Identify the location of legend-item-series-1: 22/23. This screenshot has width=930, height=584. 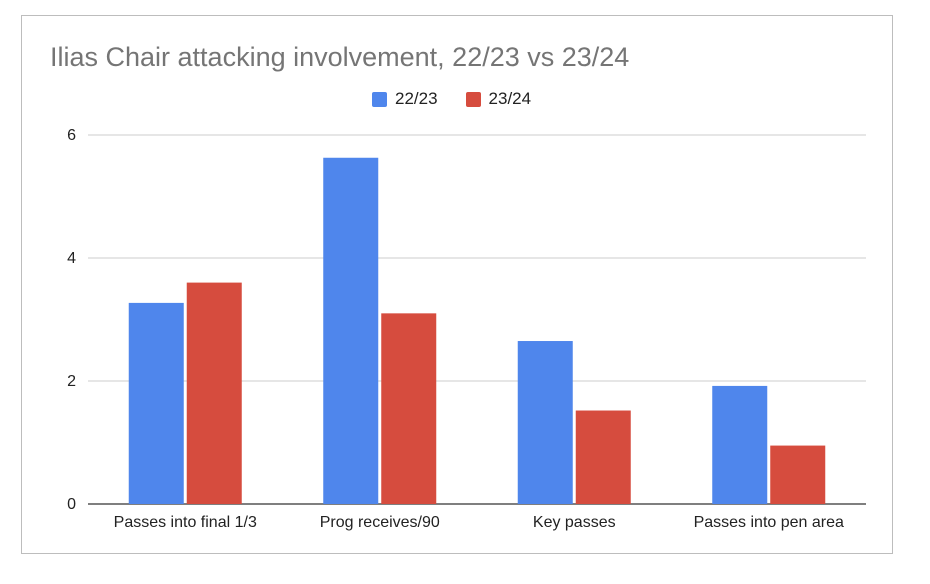
(405, 99).